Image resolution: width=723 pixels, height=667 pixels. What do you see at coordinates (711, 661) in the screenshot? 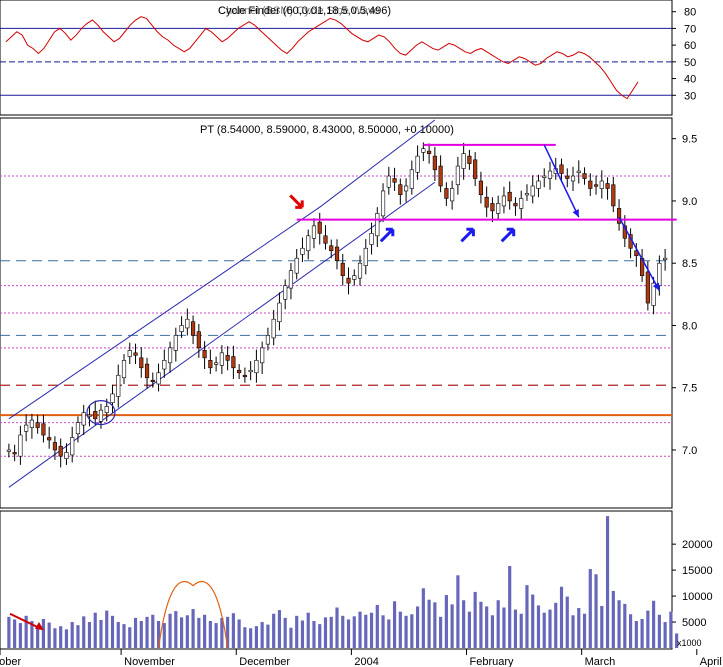
I see `x-axis-label-6: April` at bounding box center [711, 661].